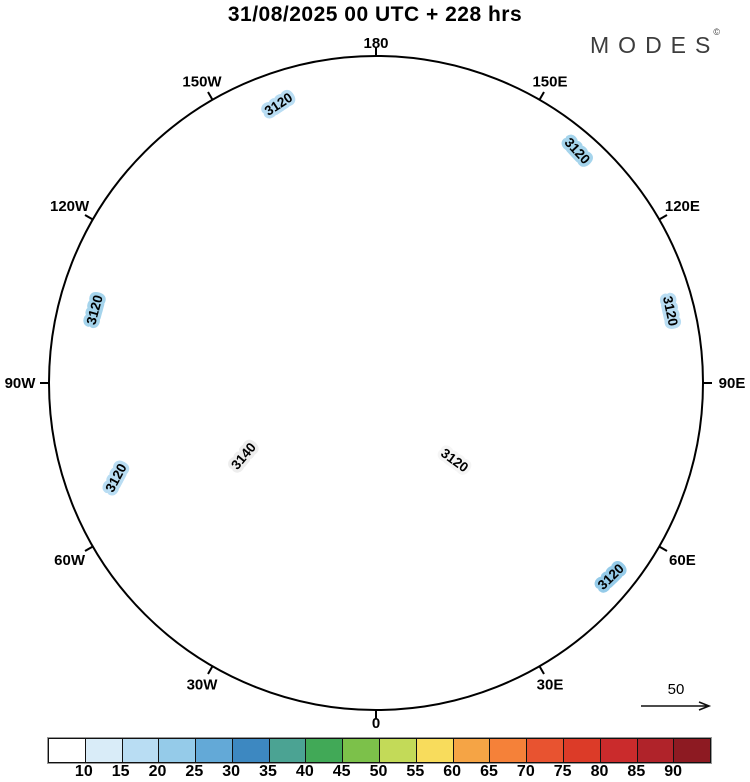 The image size is (750, 782). What do you see at coordinates (732, 383) in the screenshot?
I see `meridian-label: 90E` at bounding box center [732, 383].